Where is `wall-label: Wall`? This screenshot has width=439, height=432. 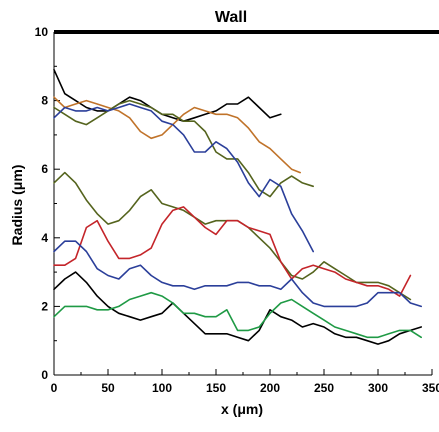
wall-label: Wall is located at coordinates (231, 17).